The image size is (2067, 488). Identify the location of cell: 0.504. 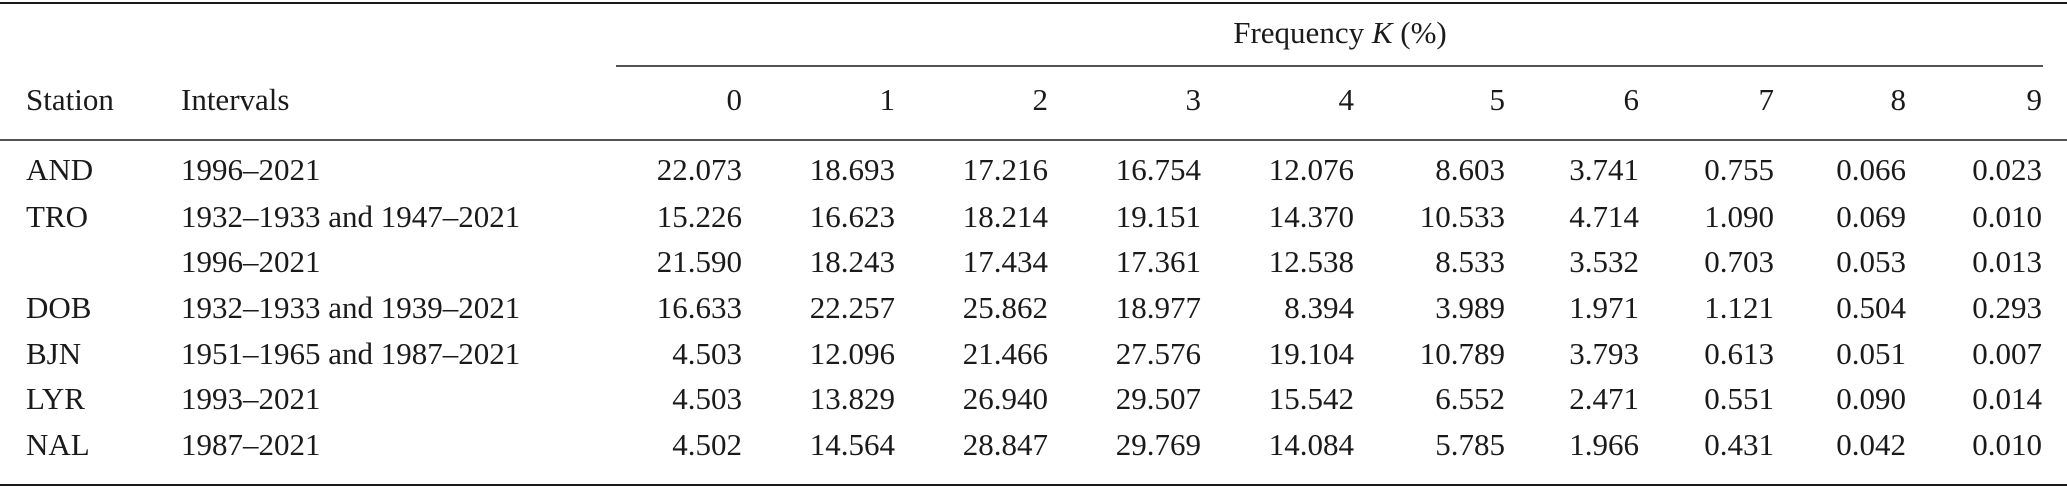
(1871, 307).